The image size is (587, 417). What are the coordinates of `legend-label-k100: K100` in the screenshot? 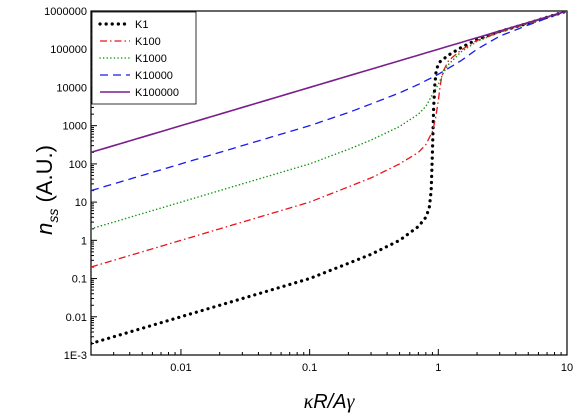 It's located at (148, 42).